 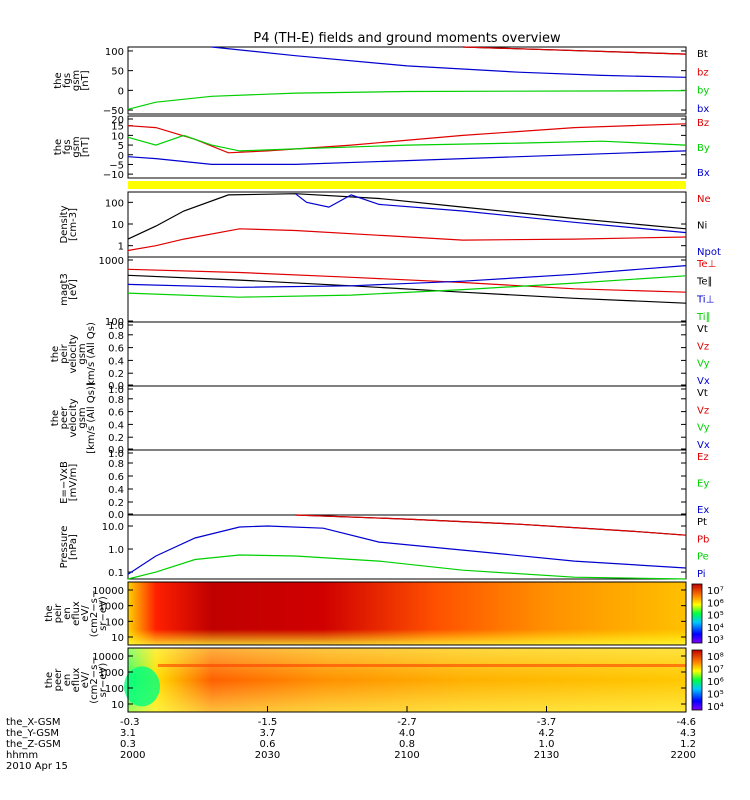 What do you see at coordinates (715, 657) in the screenshot?
I see `colorbar-tick-label: 10⁸` at bounding box center [715, 657].